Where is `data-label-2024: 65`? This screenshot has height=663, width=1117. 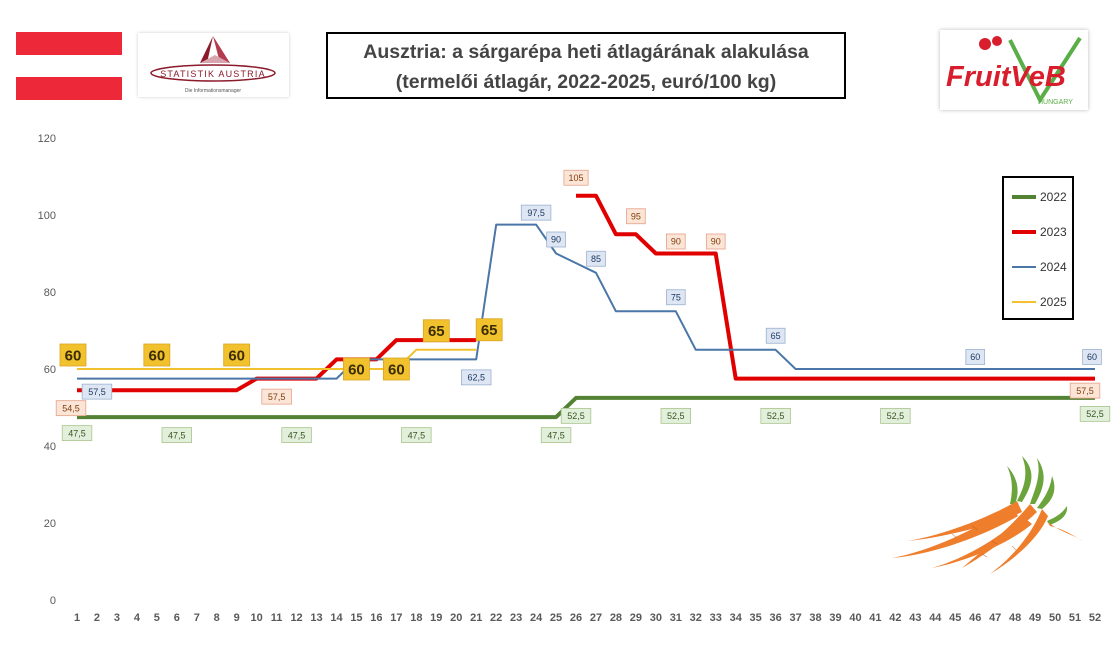 data-label-2024: 65 is located at coordinates (775, 335).